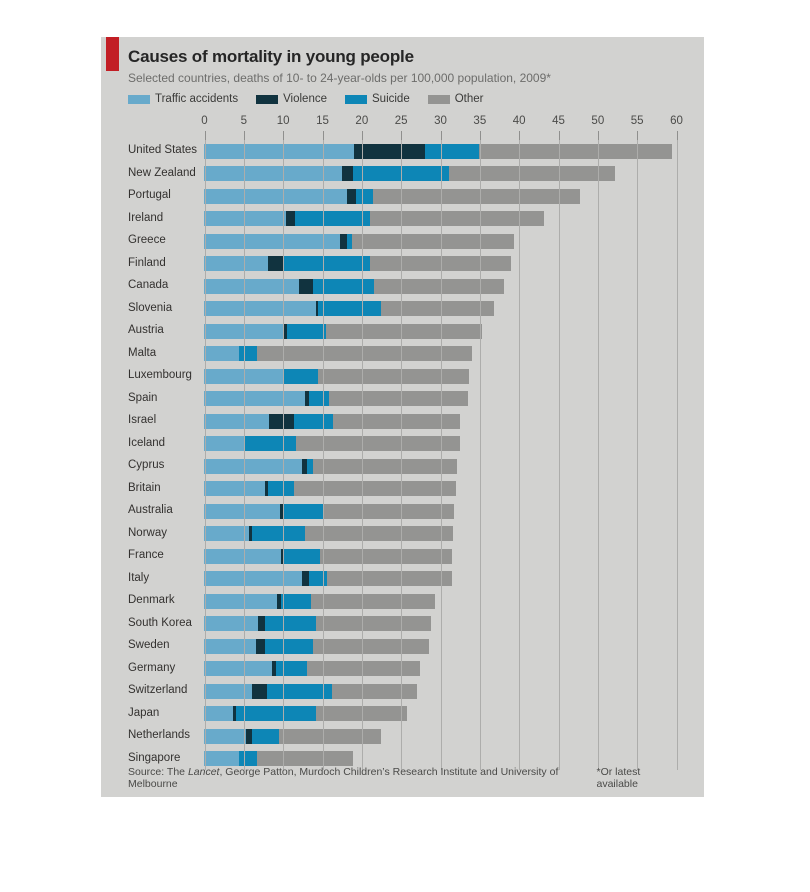  I want to click on country-label: Australia, so click(150, 510).